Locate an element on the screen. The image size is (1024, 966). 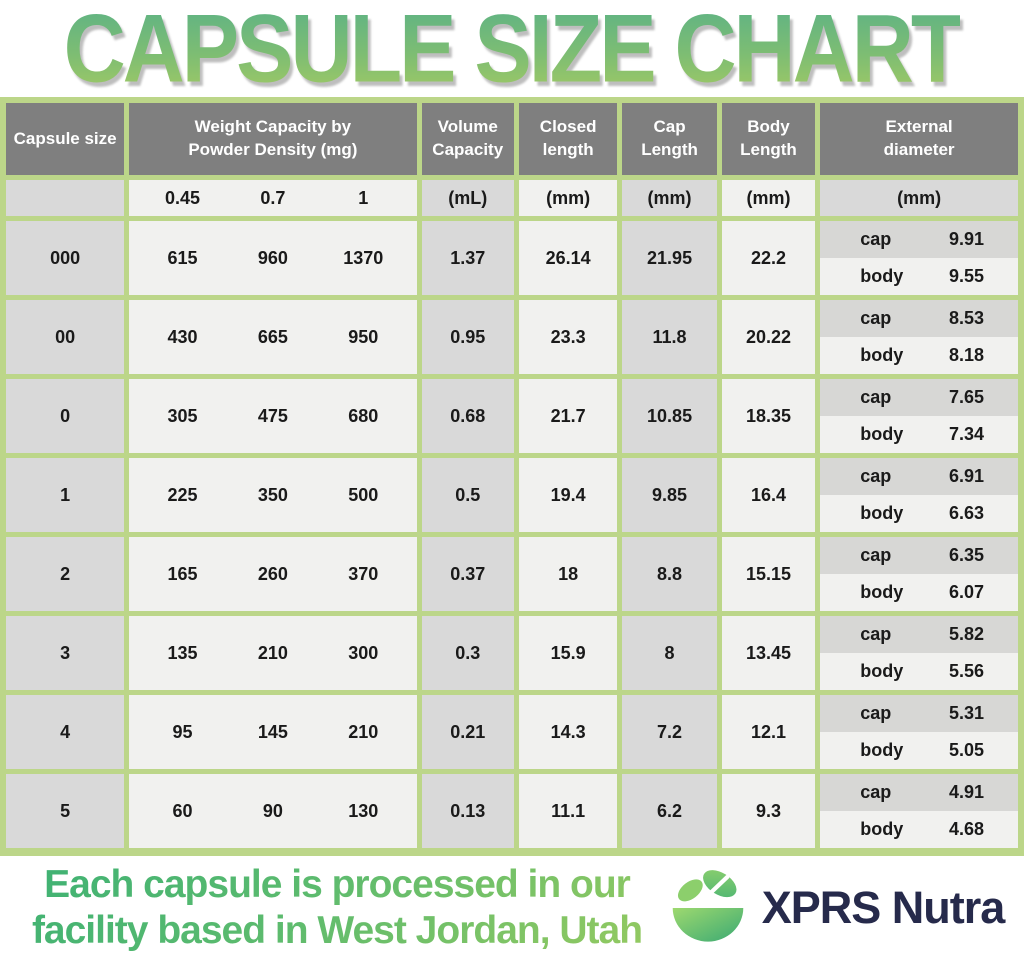
cap-length-5: 6.2 is located at coordinates (669, 811).